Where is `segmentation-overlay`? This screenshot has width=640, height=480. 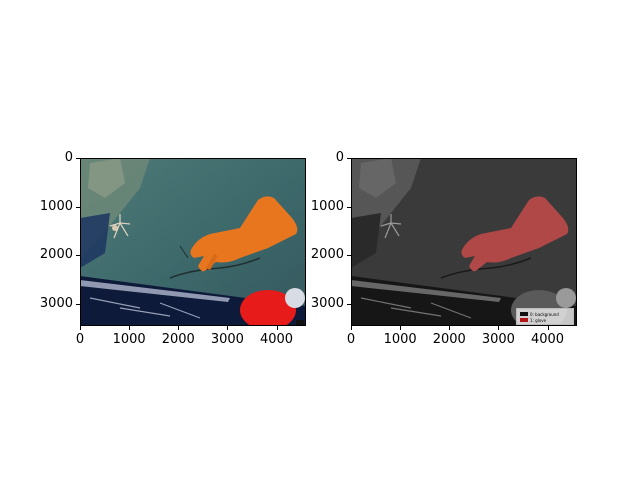
segmentation-overlay is located at coordinates (464, 242).